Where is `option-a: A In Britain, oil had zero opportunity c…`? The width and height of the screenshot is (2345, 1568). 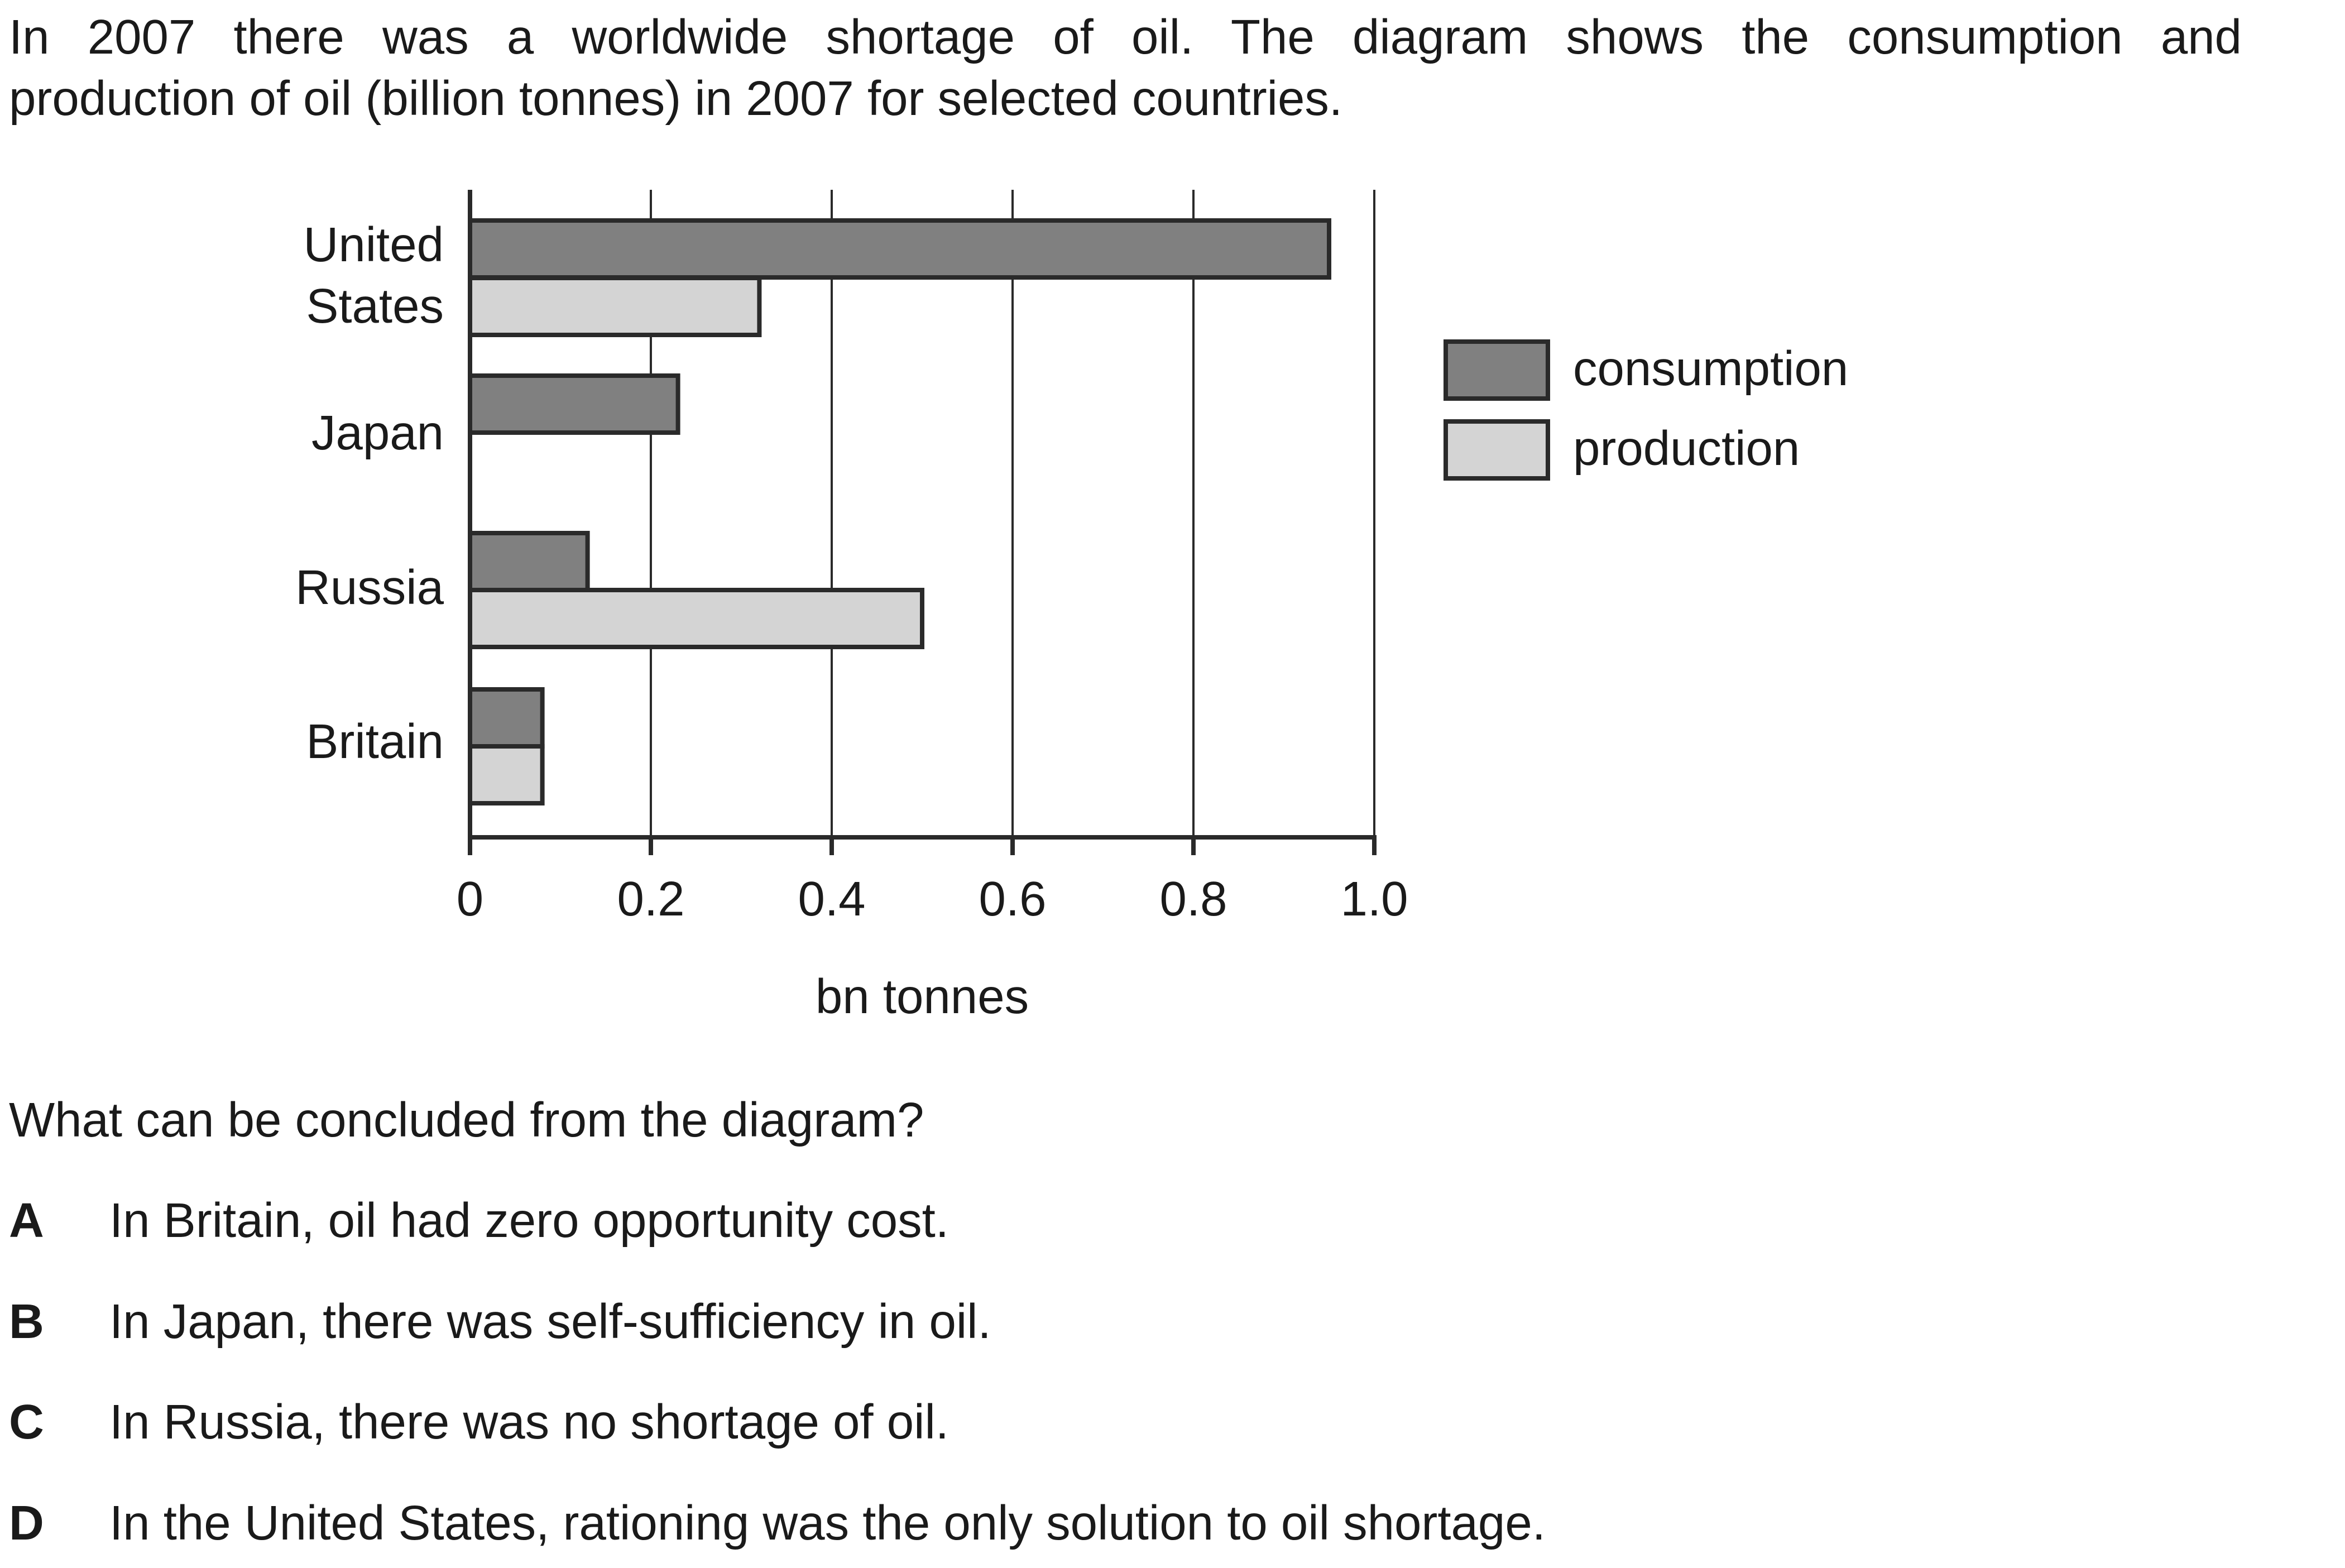 option-a: A In Britain, oil had zero opportunity c… is located at coordinates (479, 1220).